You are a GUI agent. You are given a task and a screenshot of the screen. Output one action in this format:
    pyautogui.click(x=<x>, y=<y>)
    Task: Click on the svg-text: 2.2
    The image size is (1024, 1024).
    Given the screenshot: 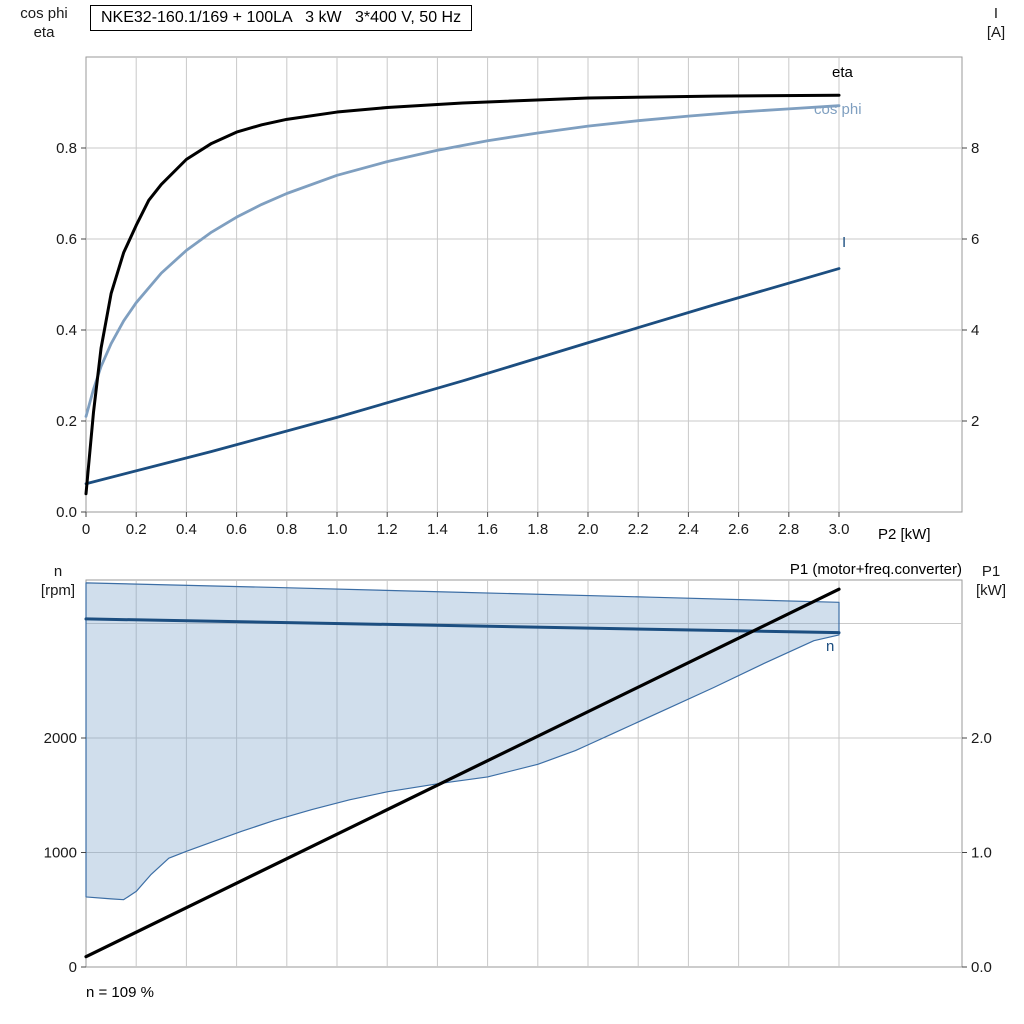 What is the action you would take?
    pyautogui.click(x=638, y=529)
    